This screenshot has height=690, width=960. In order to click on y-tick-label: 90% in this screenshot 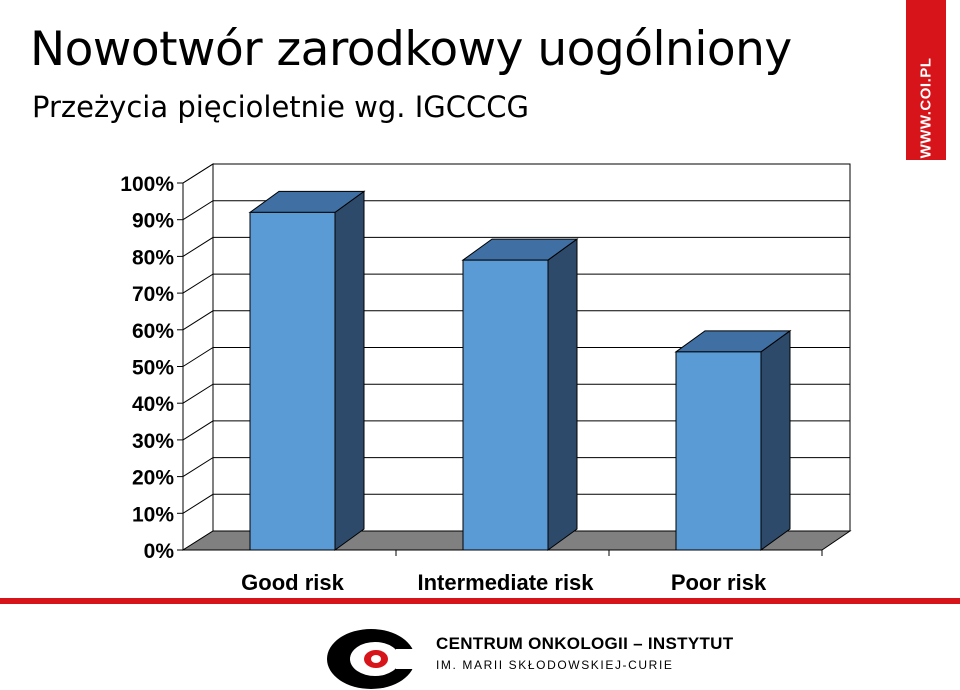, I will do `click(153, 221)`.